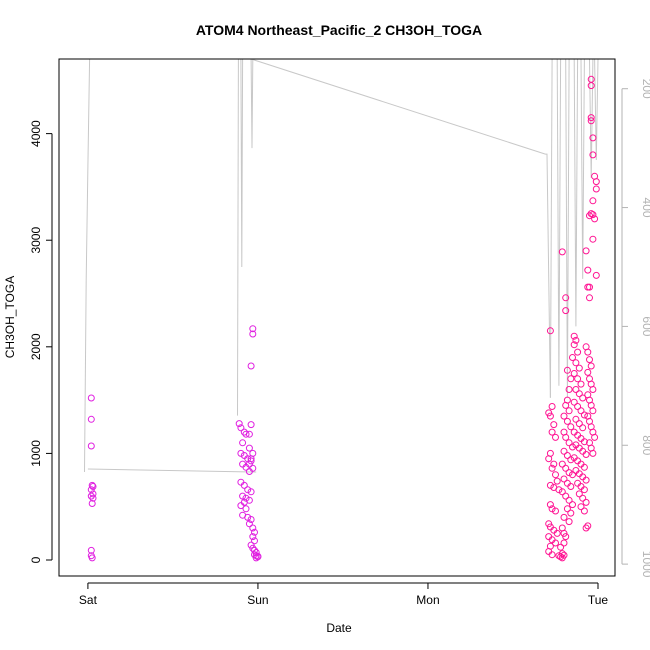 This screenshot has height=650, width=650. What do you see at coordinates (339, 628) in the screenshot?
I see `x-axis-label: Date` at bounding box center [339, 628].